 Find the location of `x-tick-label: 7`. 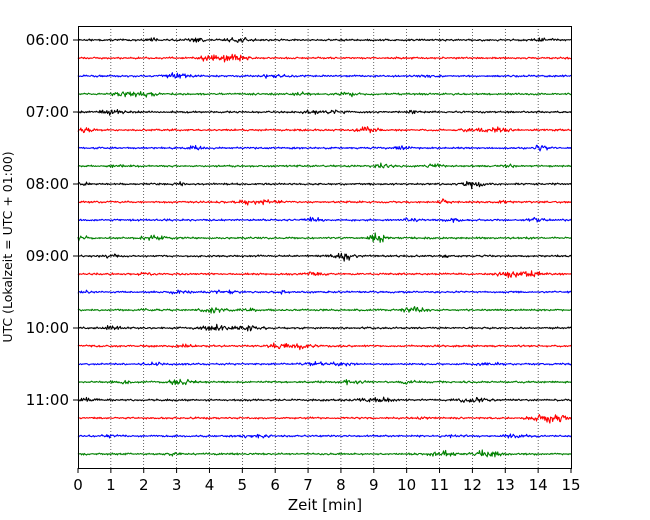

x-tick-label: 7 is located at coordinates (308, 485).